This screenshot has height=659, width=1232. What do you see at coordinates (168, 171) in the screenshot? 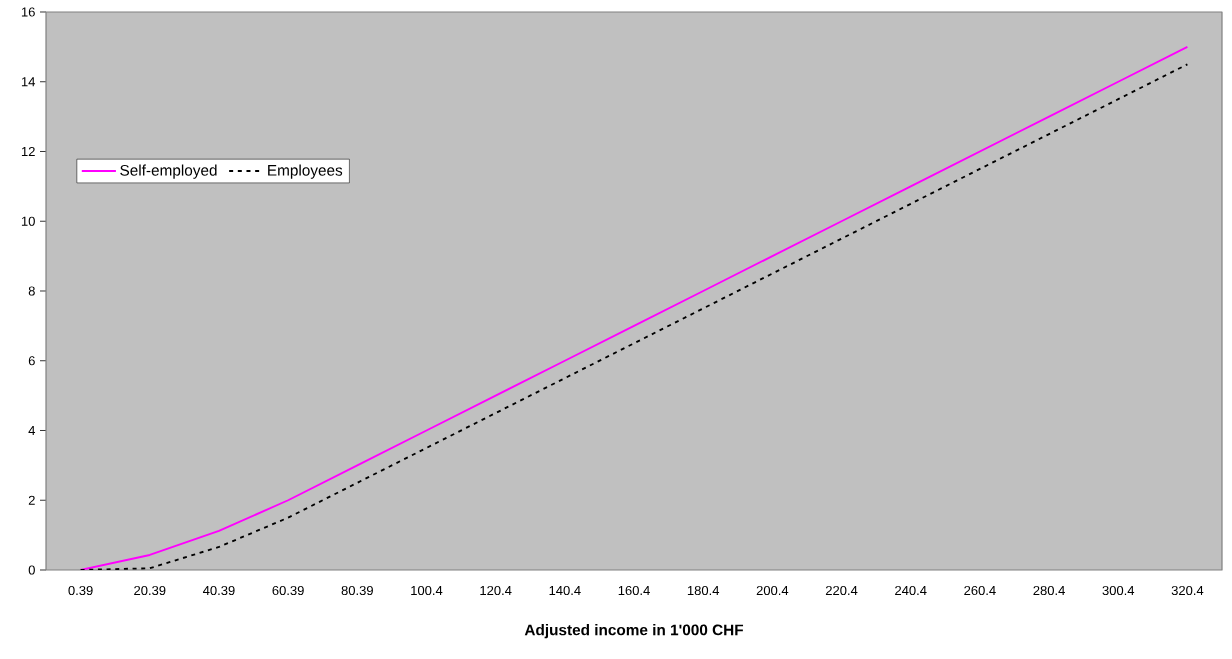
I see `legend-label: Self-employed` at bounding box center [168, 171].